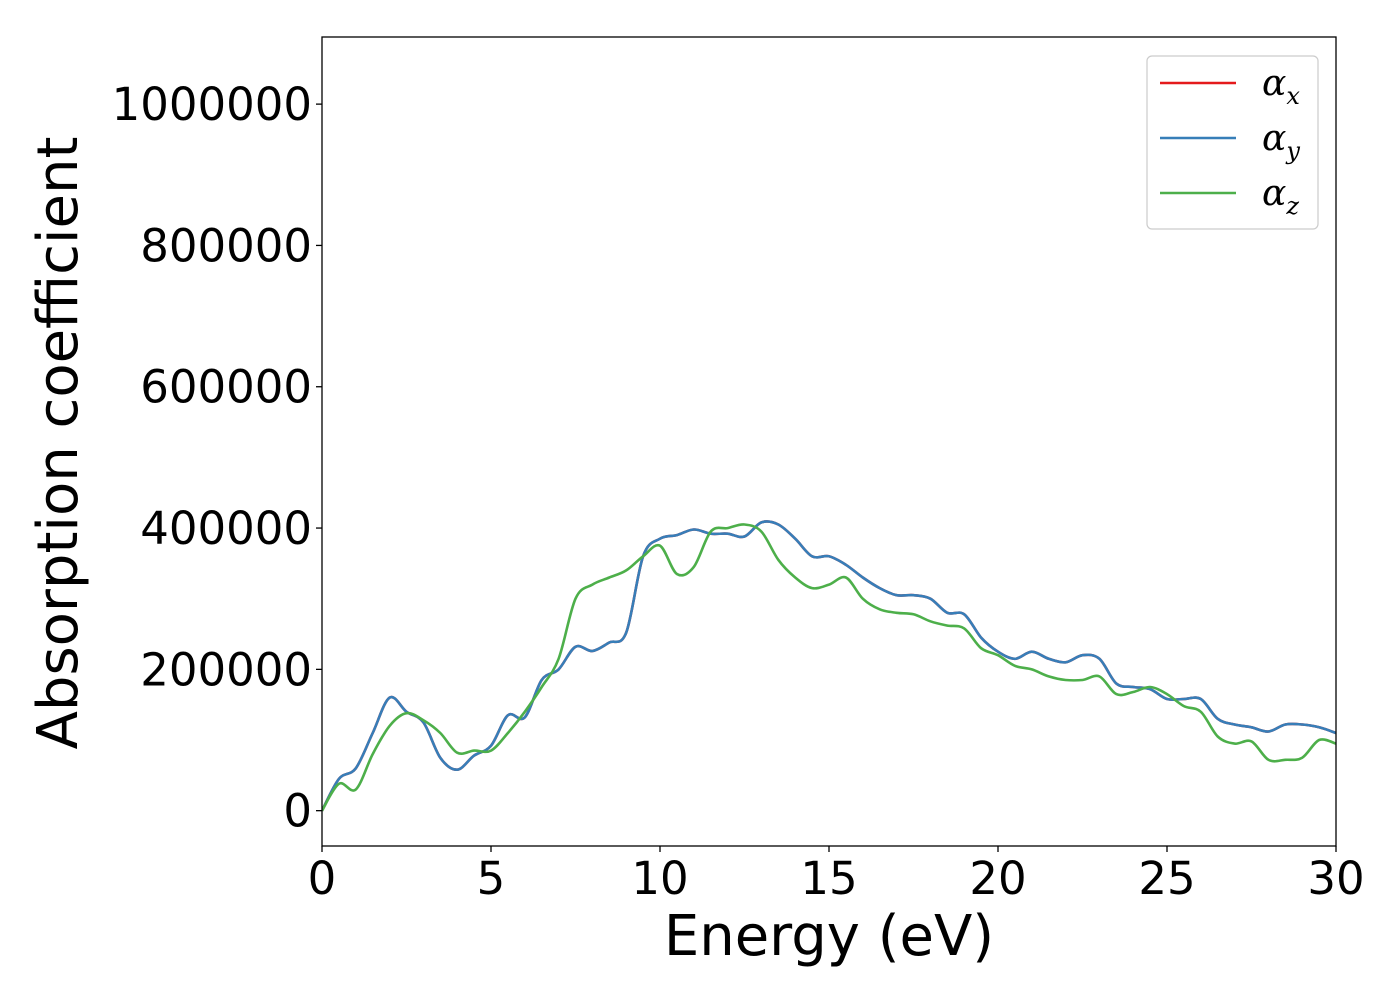 The width and height of the screenshot is (1400, 1000). I want to click on y-tick-label: 0, so click(297, 811).